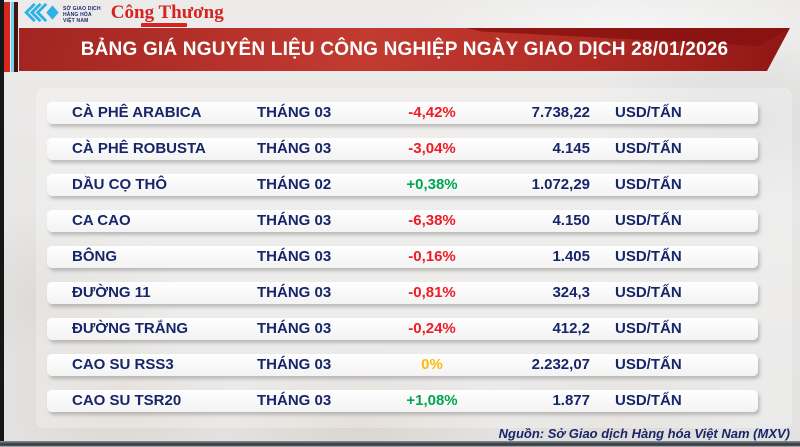  What do you see at coordinates (432, 256) in the screenshot?
I see `change-percent: -0,16%` at bounding box center [432, 256].